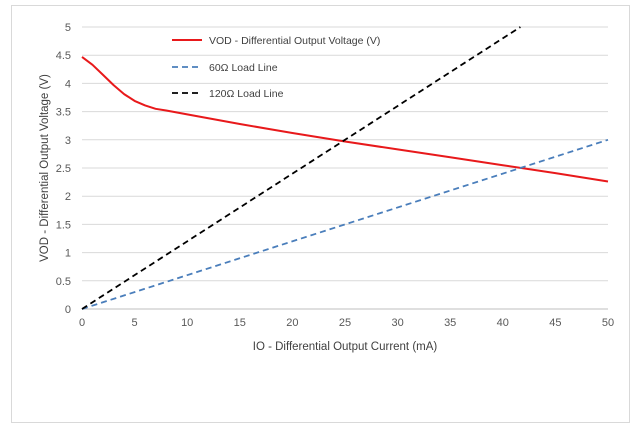 The height and width of the screenshot is (429, 643). I want to click on x-tick-labels: 0 5 10 15 20 25 30 35 40 45 50, so click(346, 323).